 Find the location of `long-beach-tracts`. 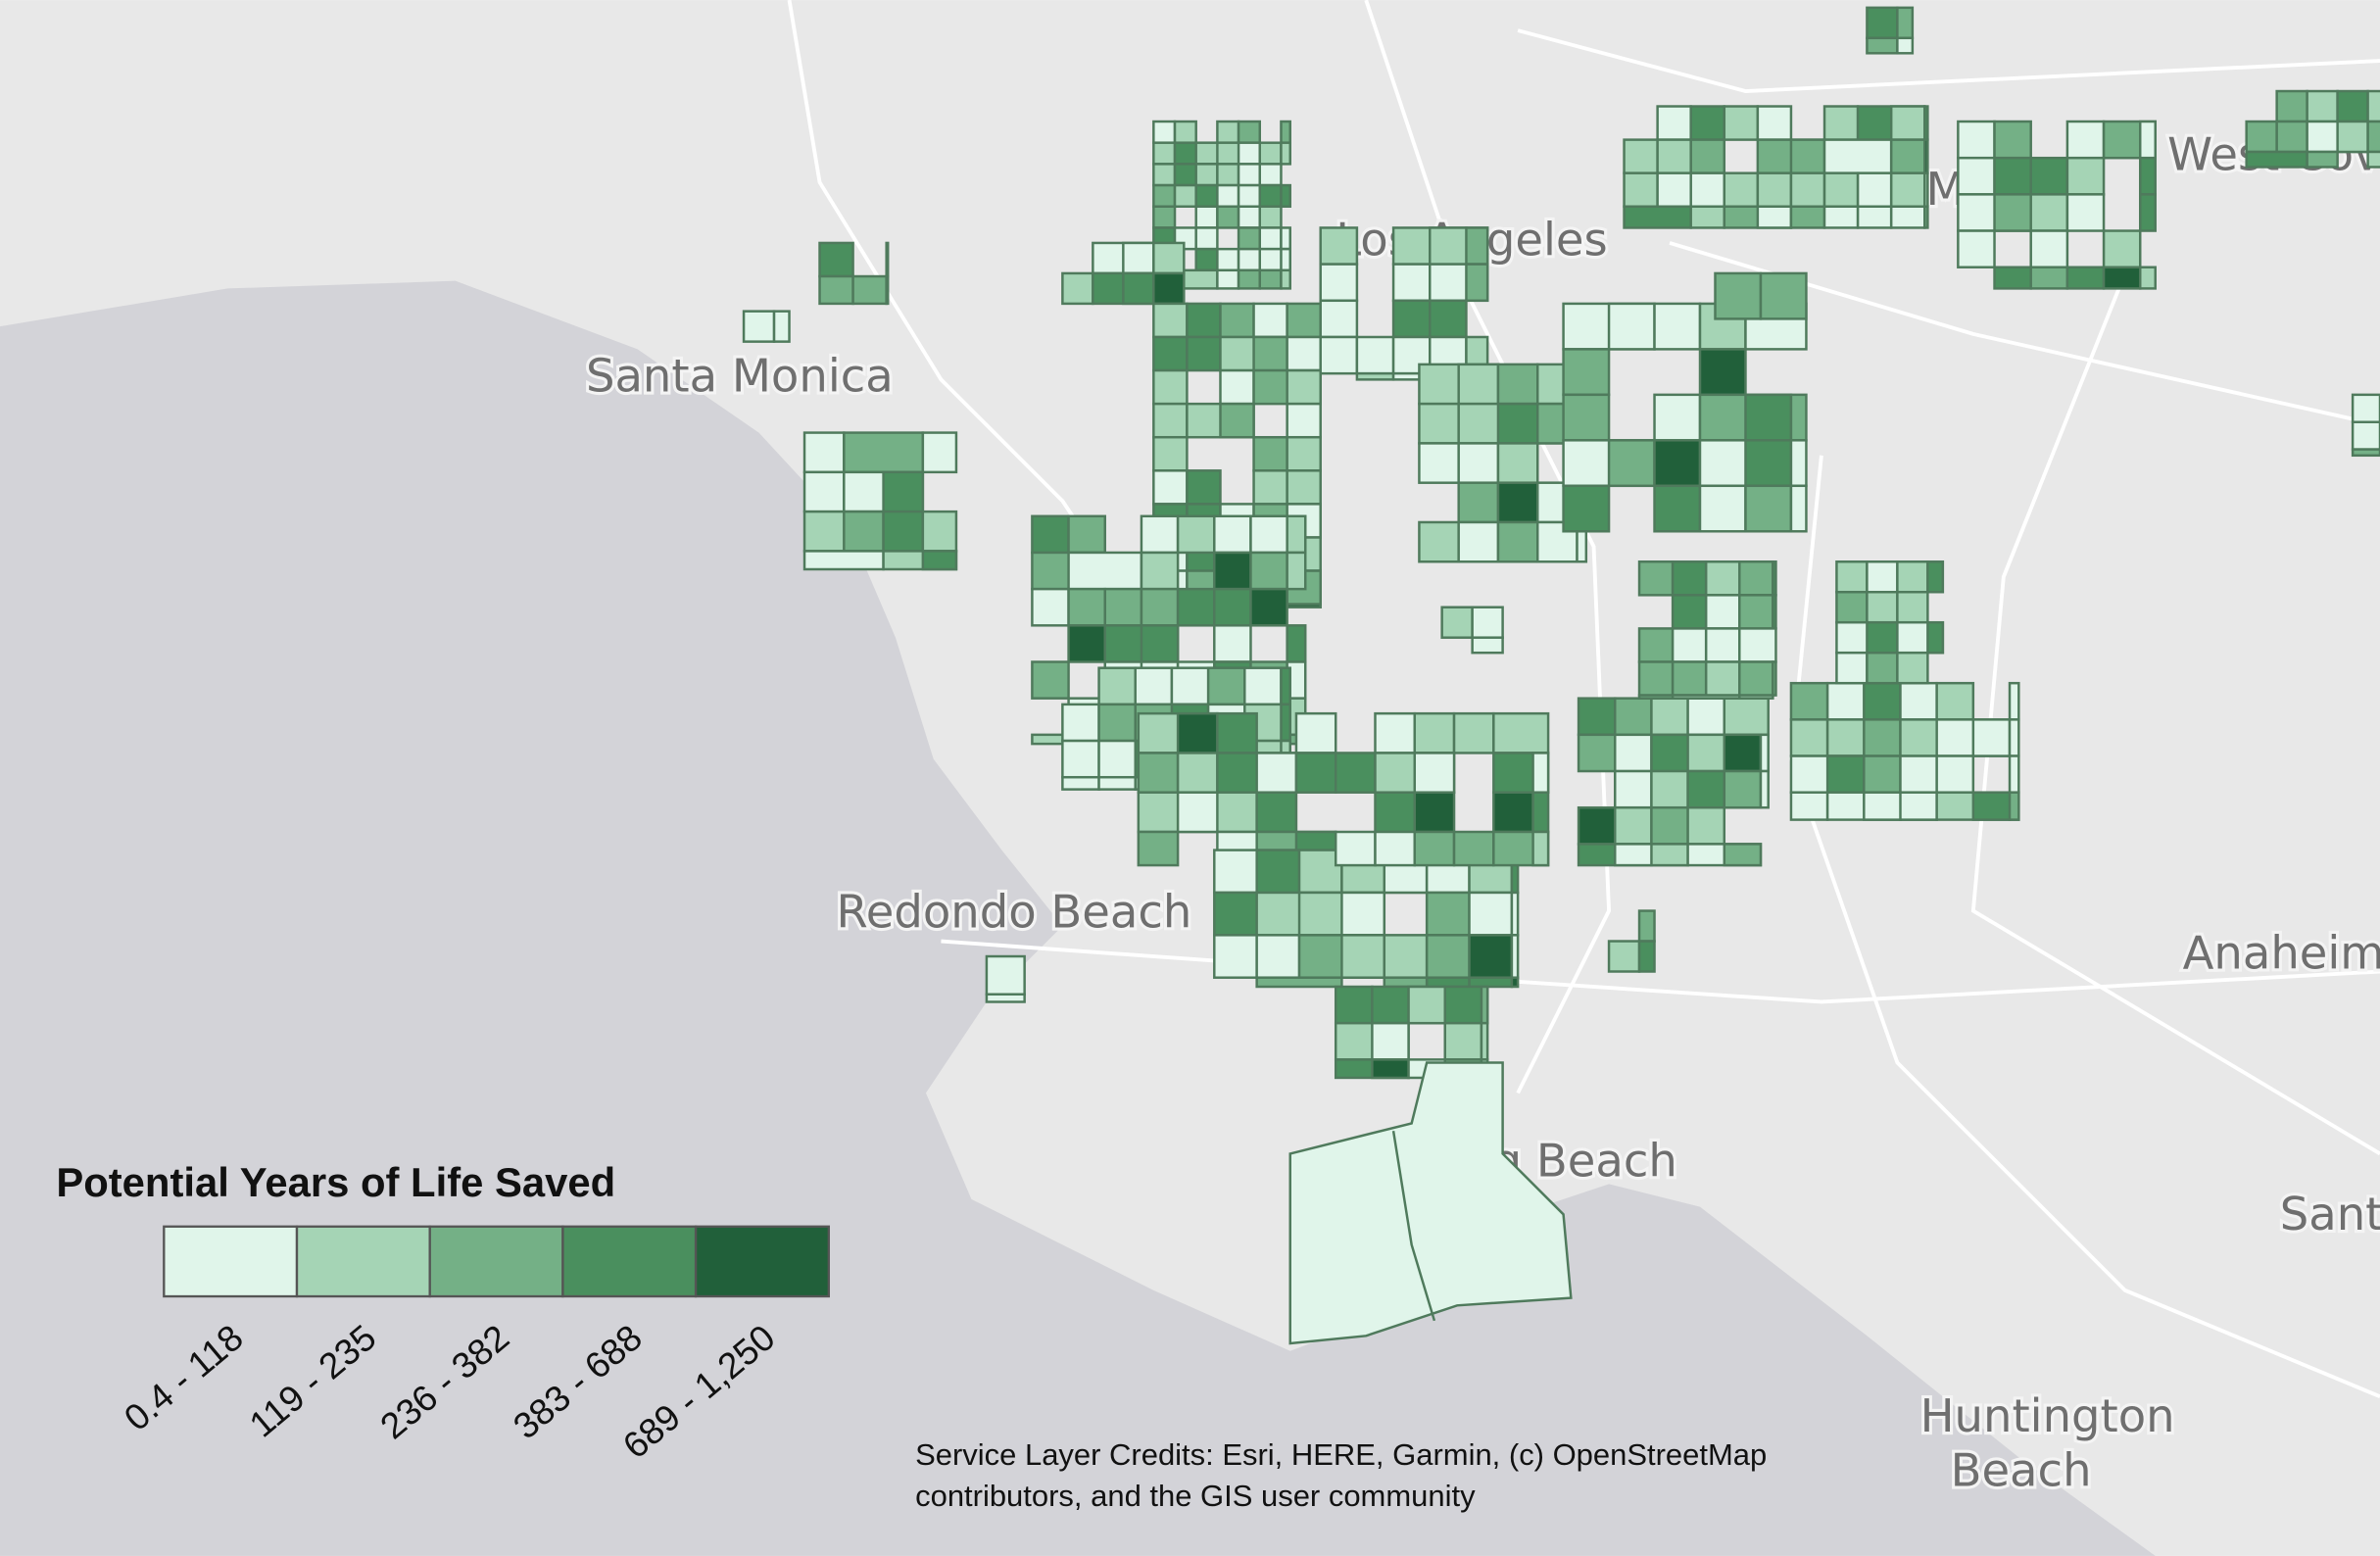

long-beach-tracts is located at coordinates (1430, 1203).